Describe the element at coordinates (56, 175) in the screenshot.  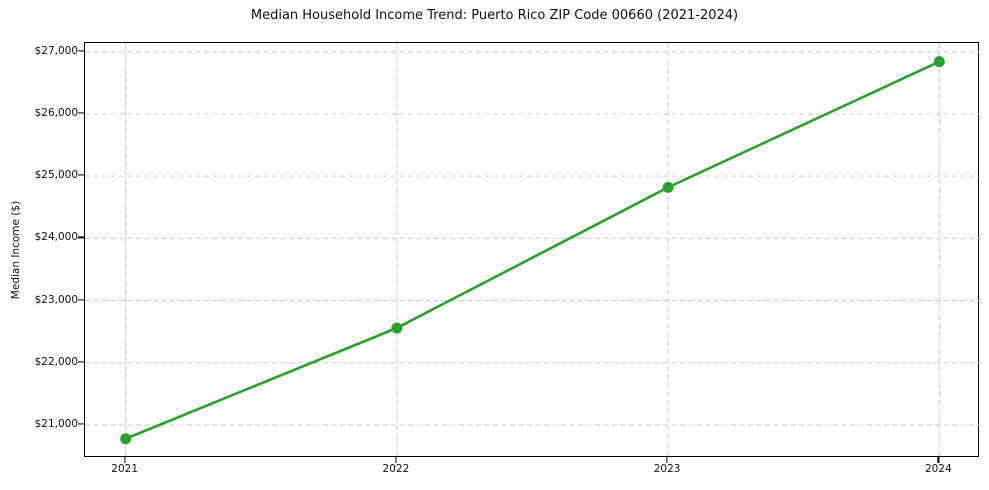
I see `y-tick-label: $25,000` at that location.